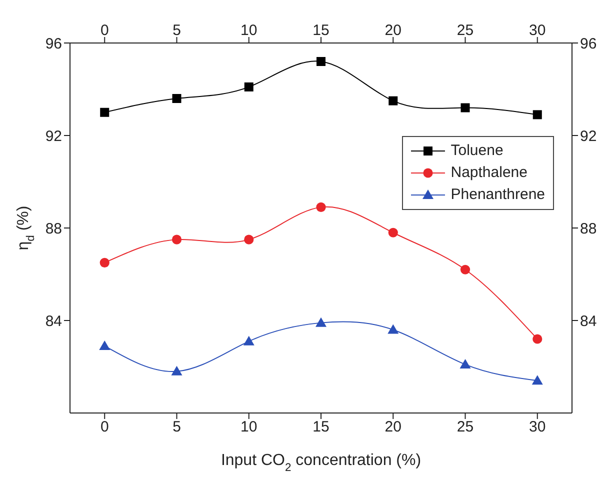 This screenshot has height=478, width=602. I want to click on x2-tick-label: 0, so click(104, 427).